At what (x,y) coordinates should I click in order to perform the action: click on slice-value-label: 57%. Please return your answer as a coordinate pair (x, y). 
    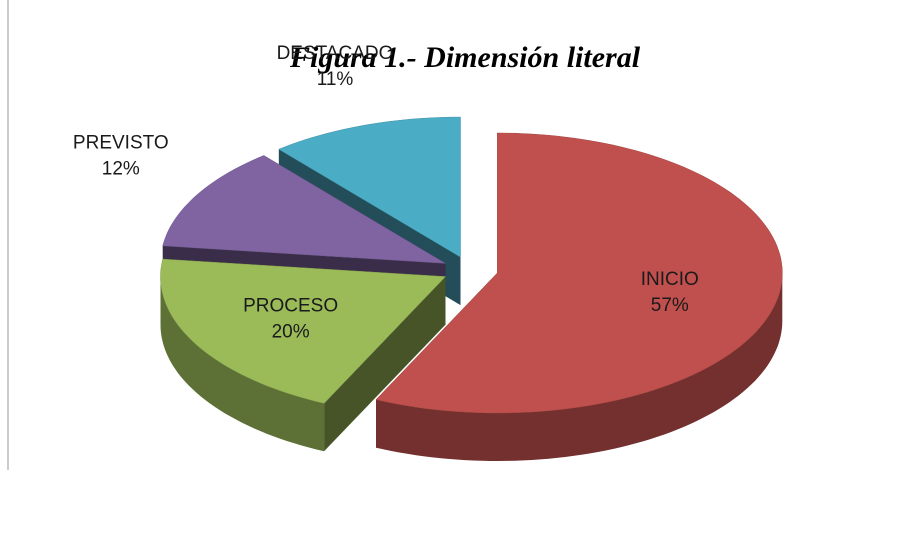
    Looking at the image, I should click on (670, 305).